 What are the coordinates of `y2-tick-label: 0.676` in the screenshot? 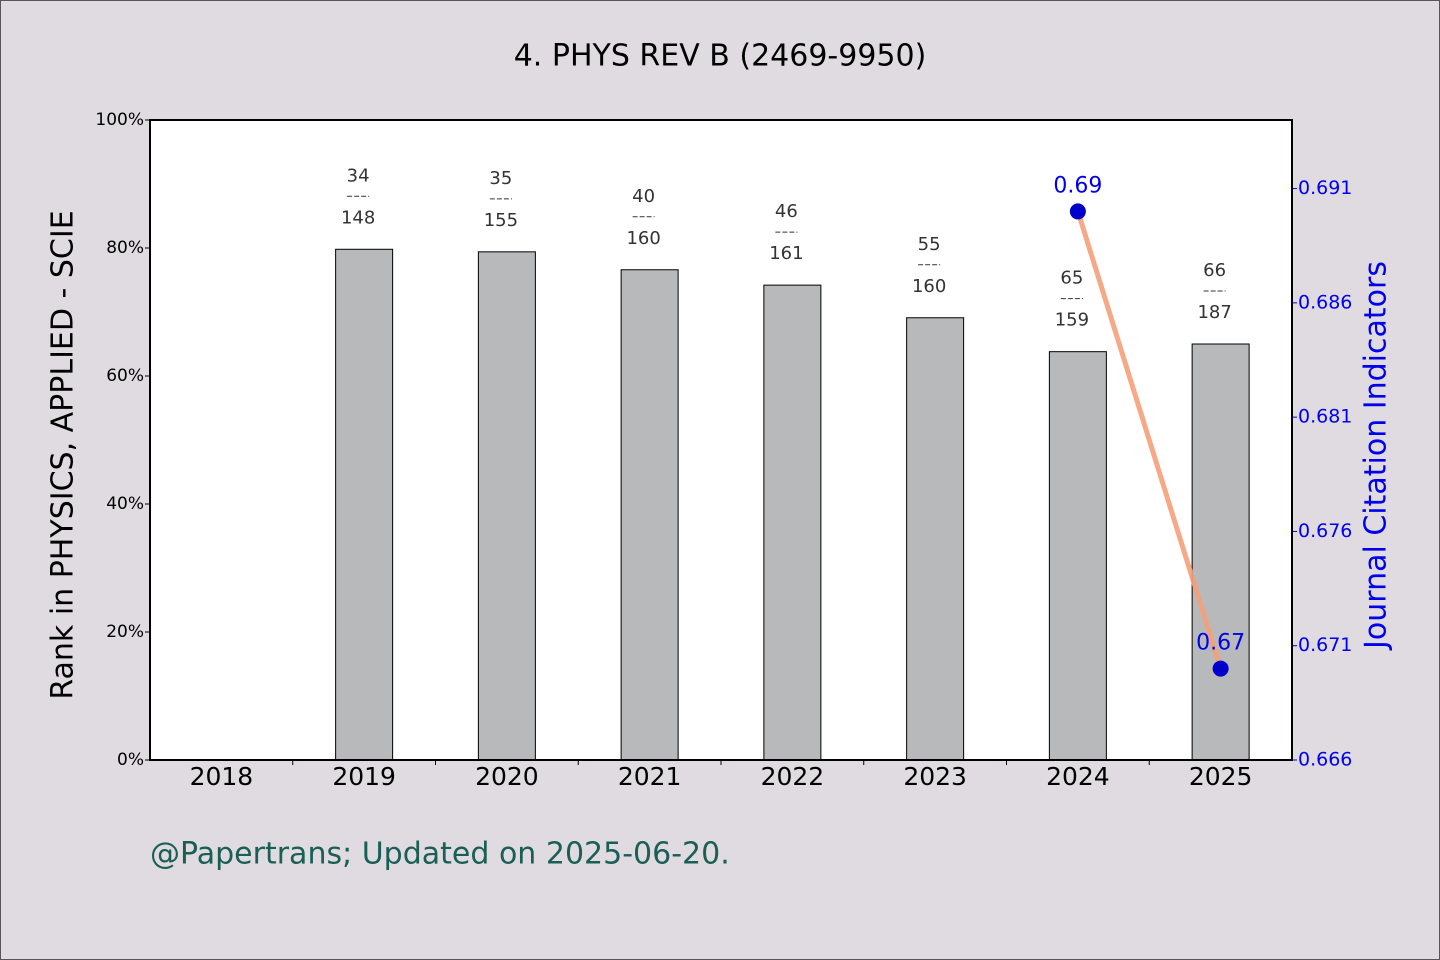 It's located at (1325, 531).